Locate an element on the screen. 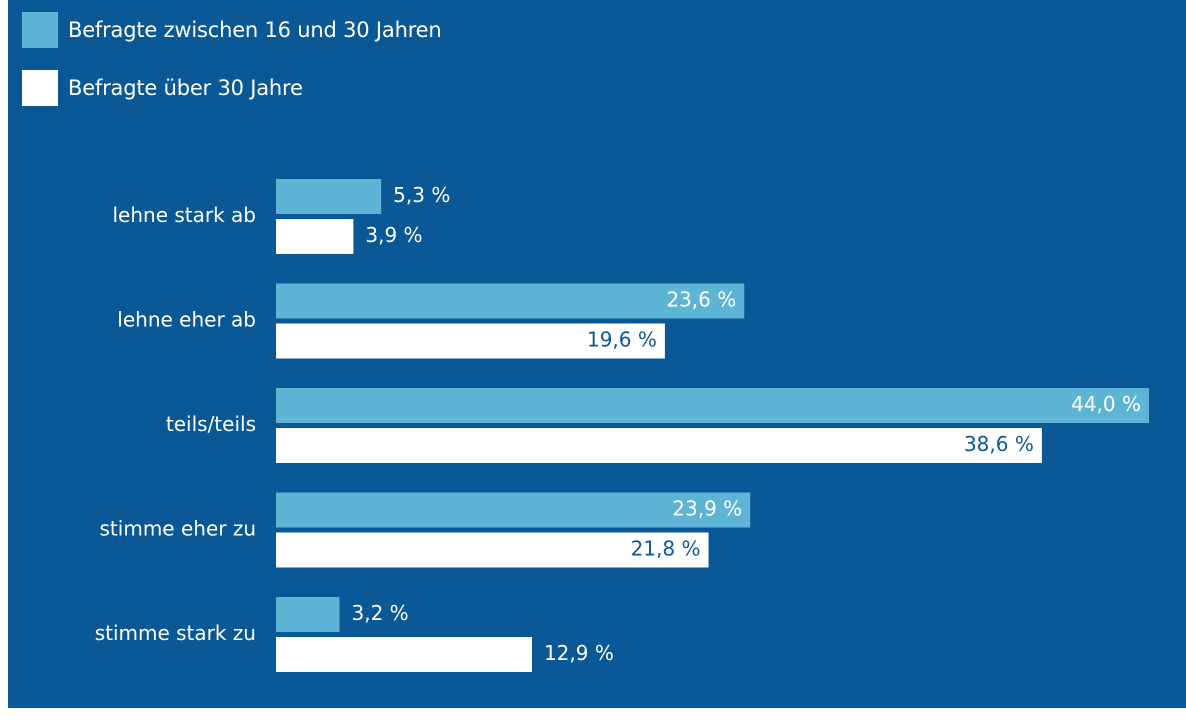  category-label: lehne eher ab is located at coordinates (186, 320).